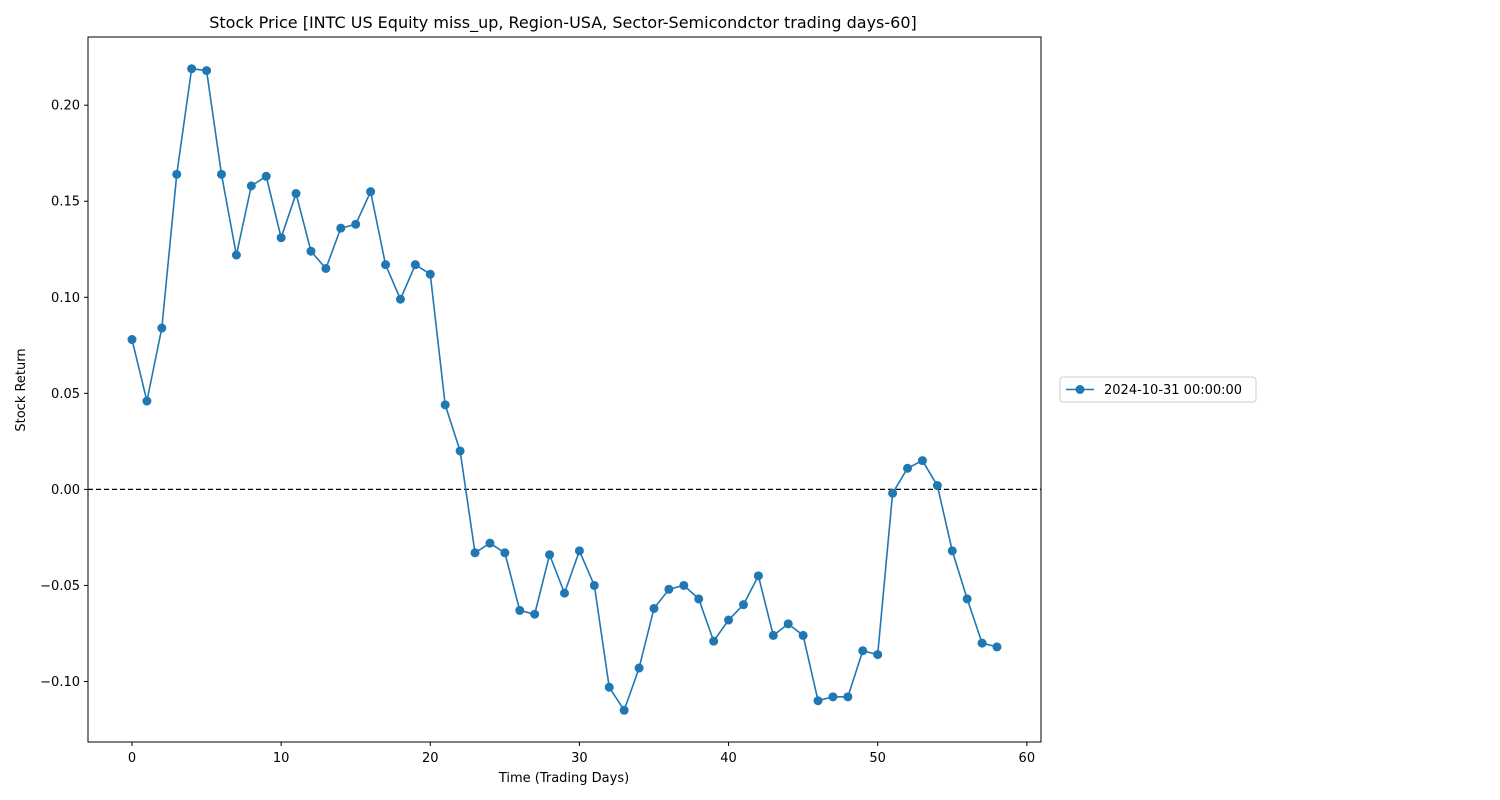 This screenshot has width=1500, height=800. What do you see at coordinates (60, 586) in the screenshot?
I see `y-tick-label: −0.05` at bounding box center [60, 586].